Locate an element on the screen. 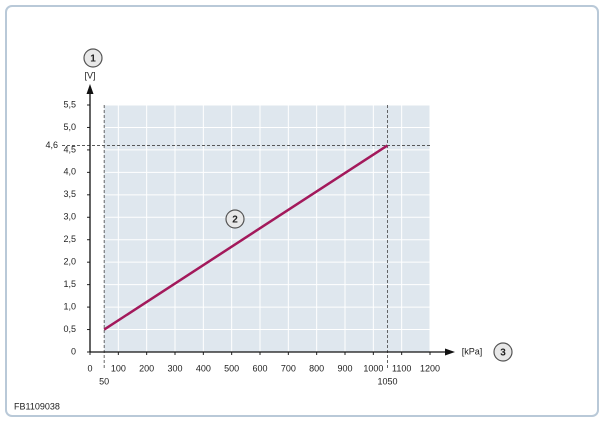 The width and height of the screenshot is (607, 426). x-tick-label: 700 is located at coordinates (288, 368).